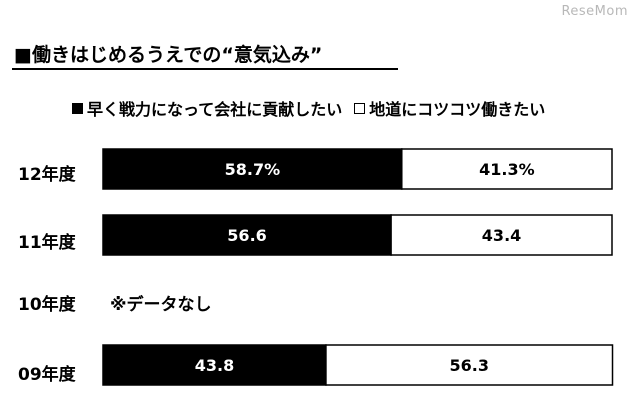 The width and height of the screenshot is (640, 410). What do you see at coordinates (360, 108) in the screenshot?
I see `legend-swatch-white` at bounding box center [360, 108].